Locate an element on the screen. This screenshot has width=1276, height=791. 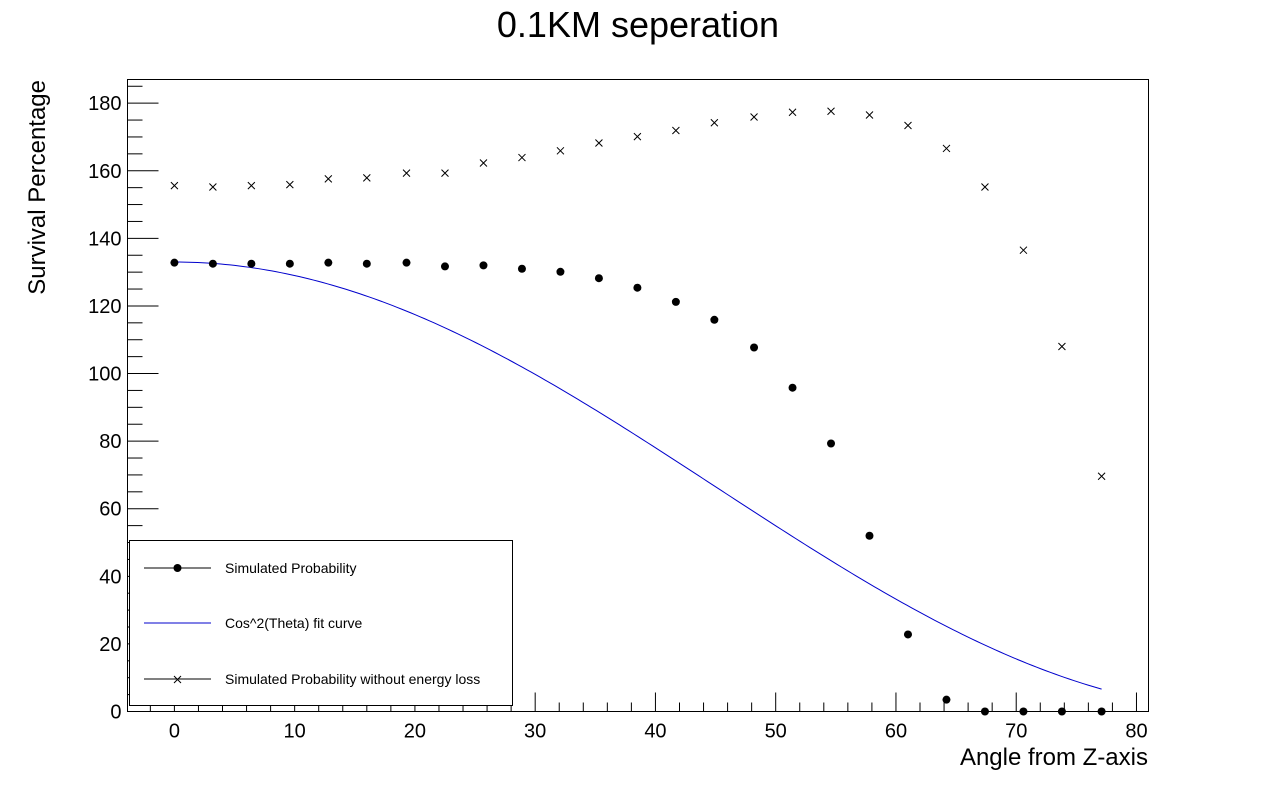
y-tick-label: 40 is located at coordinates (110, 577).